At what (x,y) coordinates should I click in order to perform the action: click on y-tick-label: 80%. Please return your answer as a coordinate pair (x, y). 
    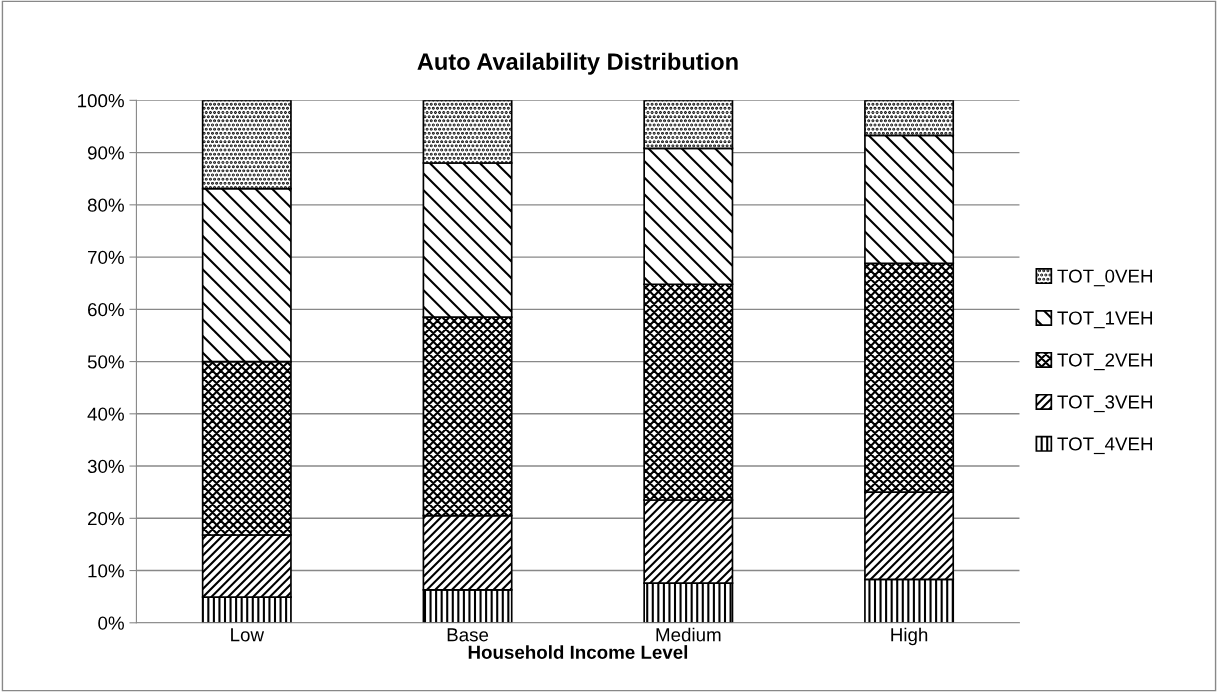
    Looking at the image, I should click on (105, 205).